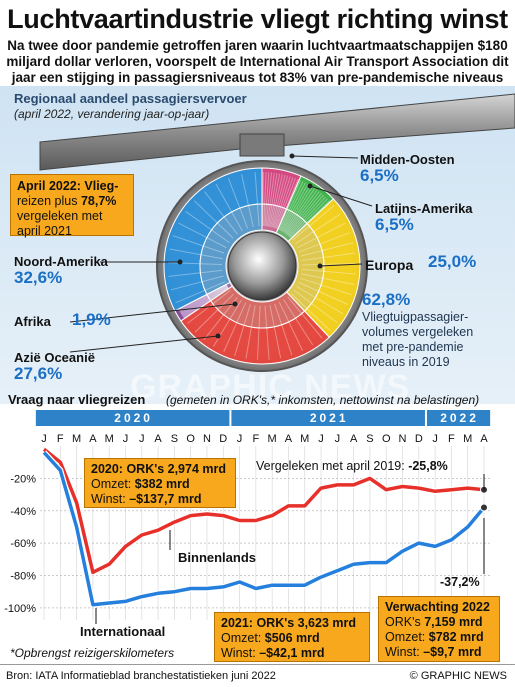 This screenshot has width=515, height=687. I want to click on month-label: N, so click(207, 439).